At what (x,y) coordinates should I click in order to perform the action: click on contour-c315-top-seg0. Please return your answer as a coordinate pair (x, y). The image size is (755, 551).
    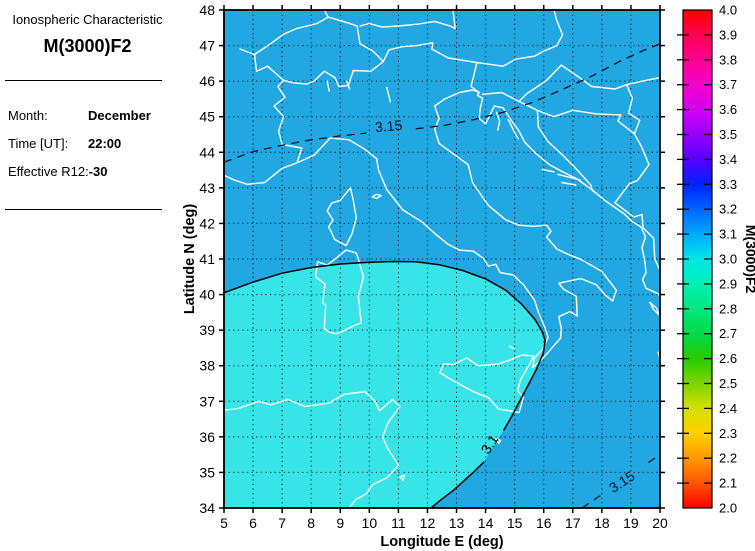
    Looking at the image, I should click on (295, 147).